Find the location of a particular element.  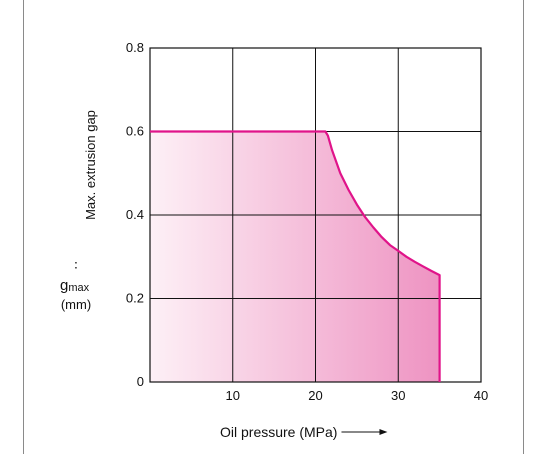

y-tick-label-0.4: 0.4 is located at coordinates (135, 214).